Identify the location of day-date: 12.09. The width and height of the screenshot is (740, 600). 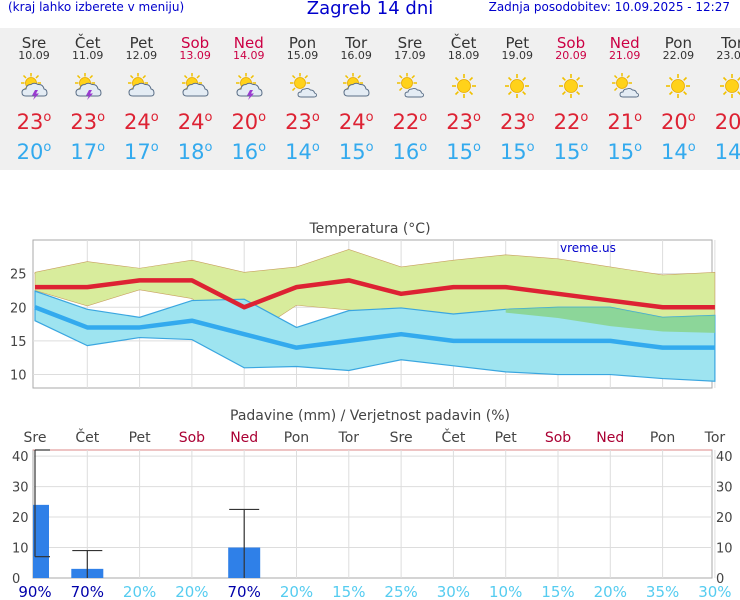
(141, 55).